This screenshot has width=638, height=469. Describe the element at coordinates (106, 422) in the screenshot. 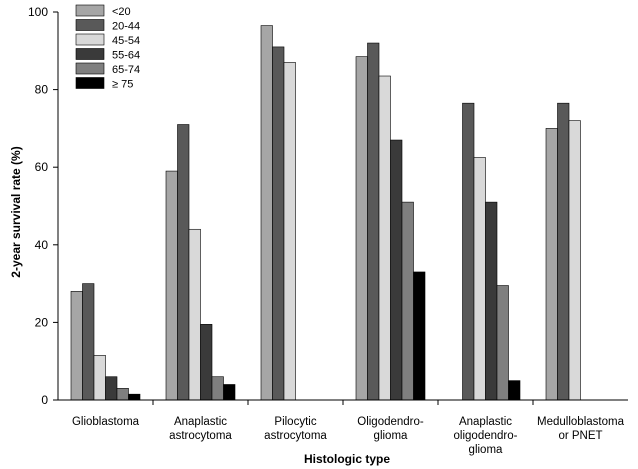

I see `category-label: Glioblastoma` at that location.